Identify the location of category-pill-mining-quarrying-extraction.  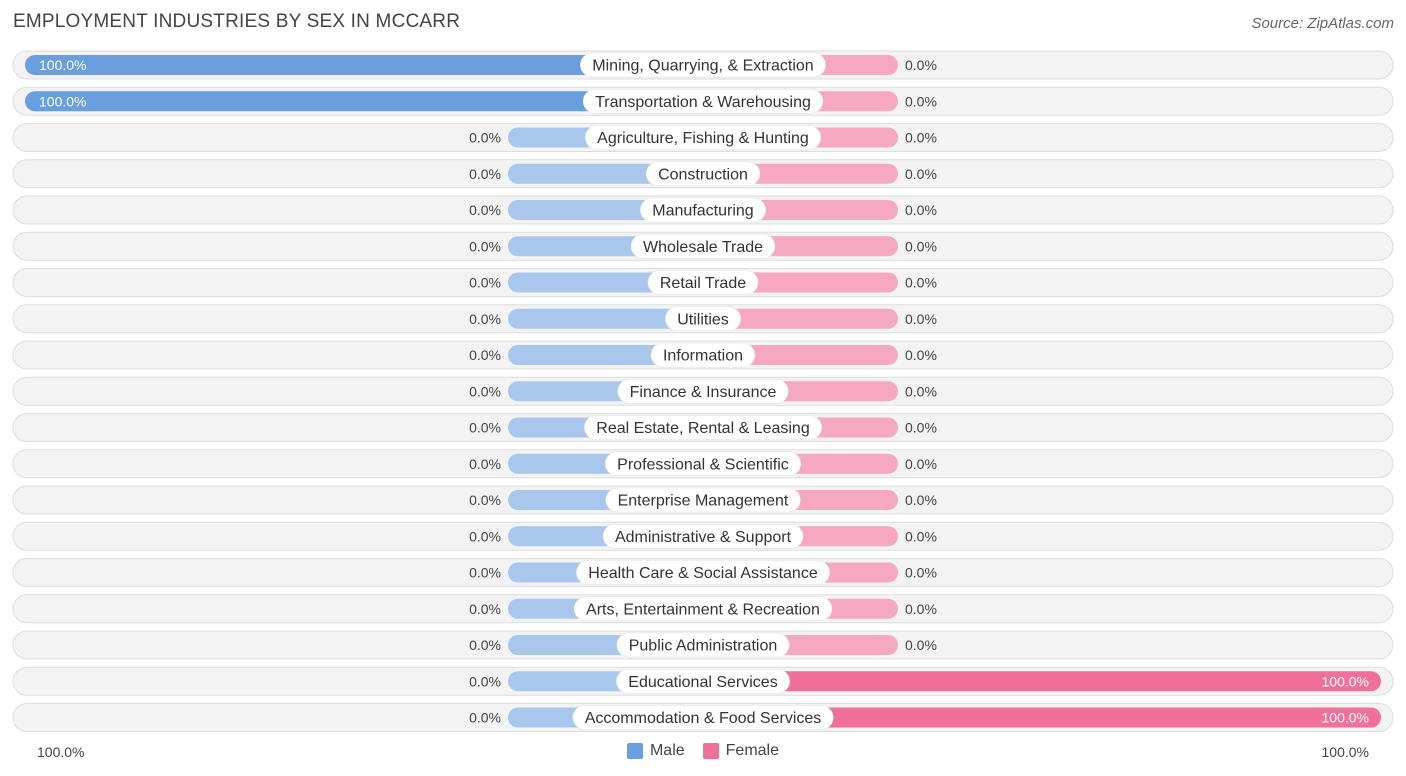
(703, 65).